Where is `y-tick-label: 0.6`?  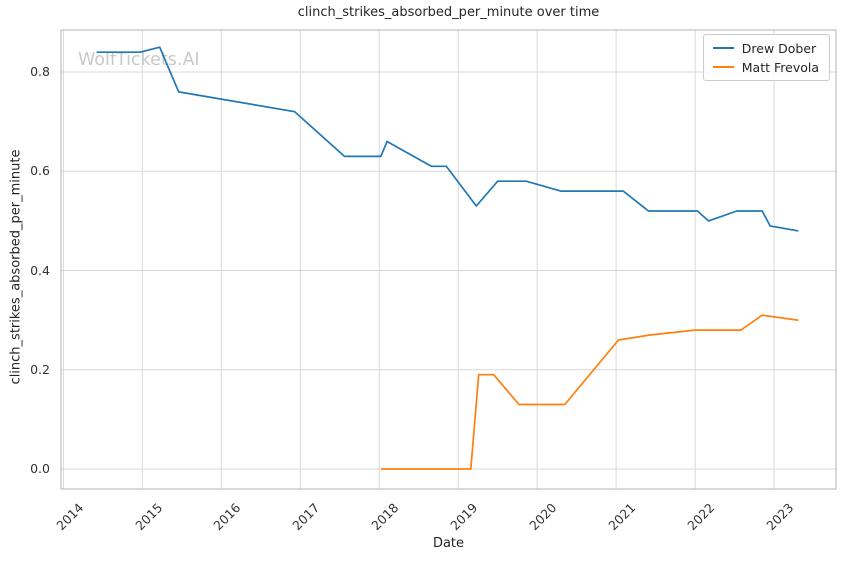 y-tick-label: 0.6 is located at coordinates (40, 171).